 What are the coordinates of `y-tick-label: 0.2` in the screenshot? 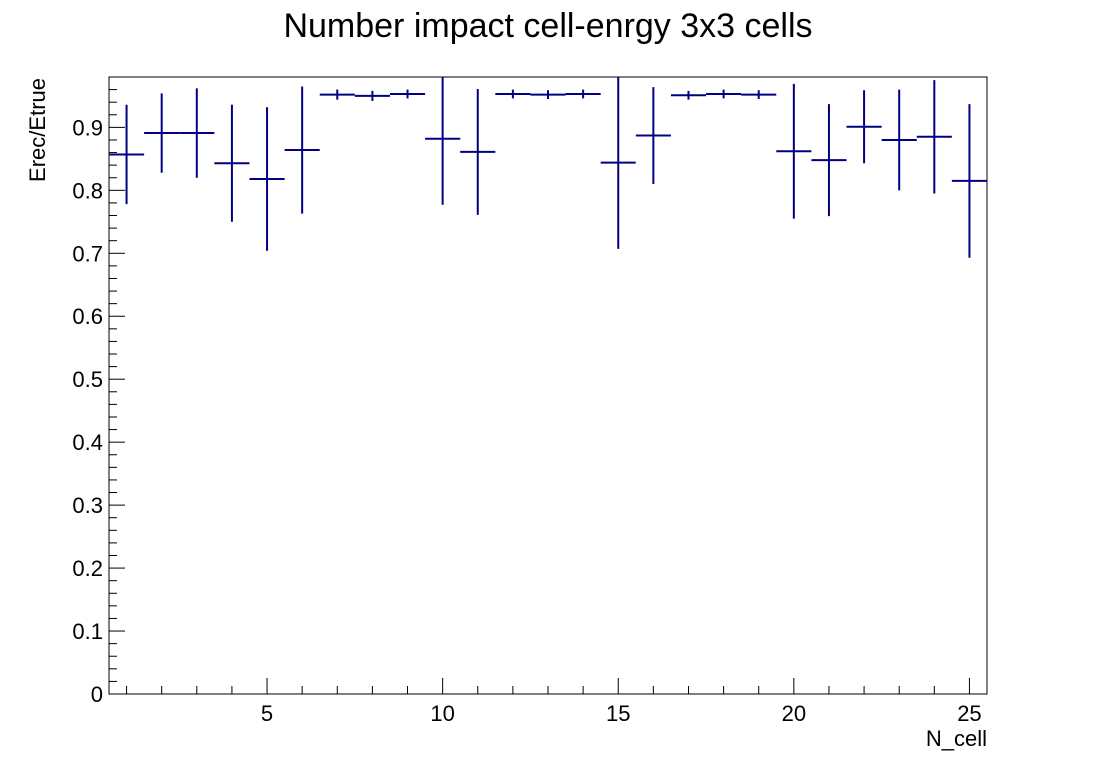 It's located at (87, 568).